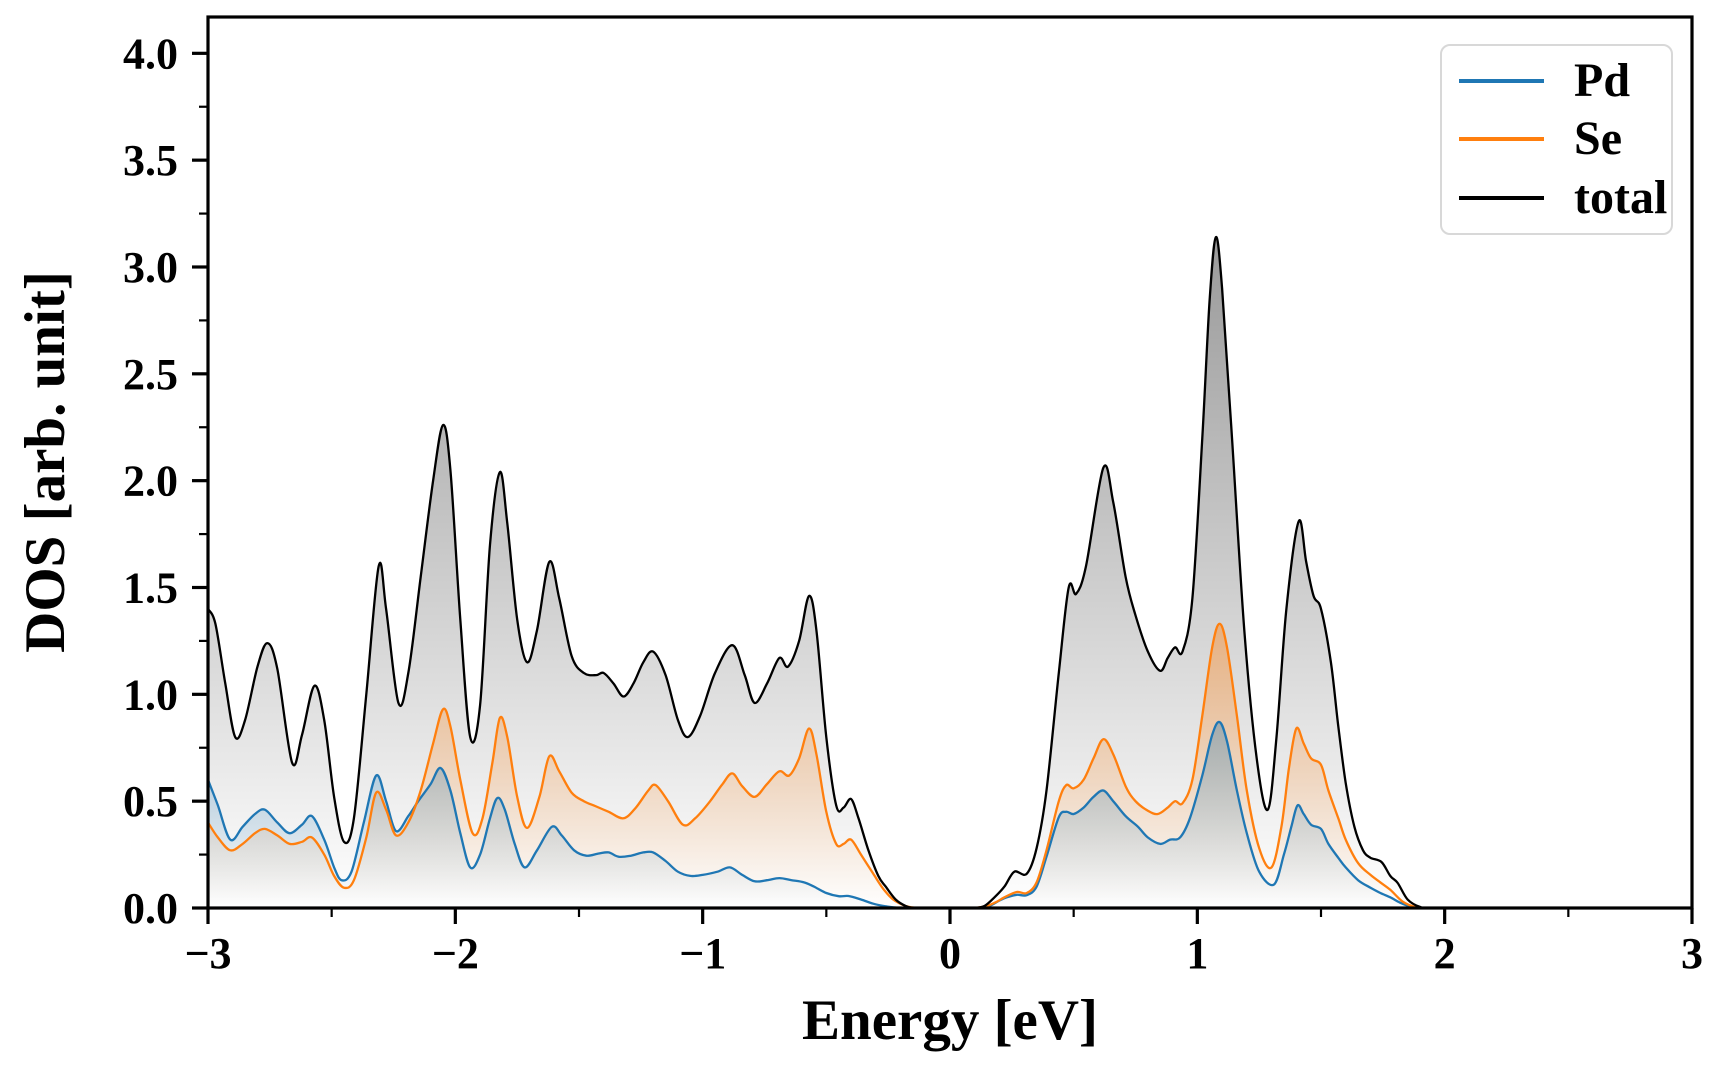 This screenshot has height=1080, width=1728. What do you see at coordinates (150, 481) in the screenshot?
I see `y-tick-label: 2.0` at bounding box center [150, 481].